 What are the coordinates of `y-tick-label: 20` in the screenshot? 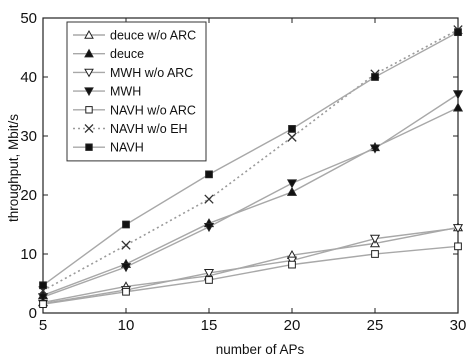 It's located at (28, 195).